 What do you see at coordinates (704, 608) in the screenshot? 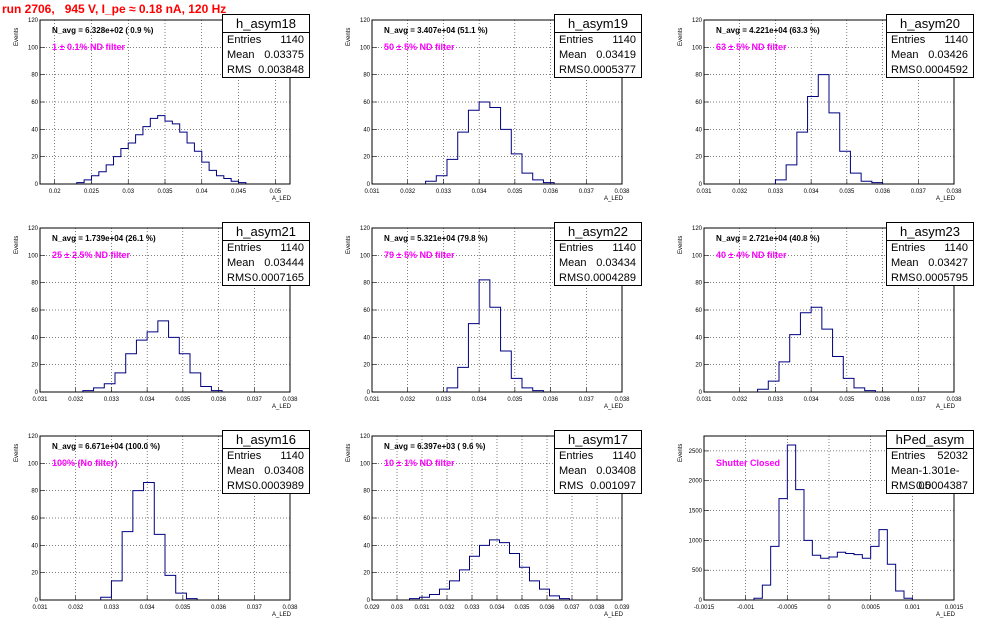
I see `x-tick-label: -0.0015` at bounding box center [704, 608].